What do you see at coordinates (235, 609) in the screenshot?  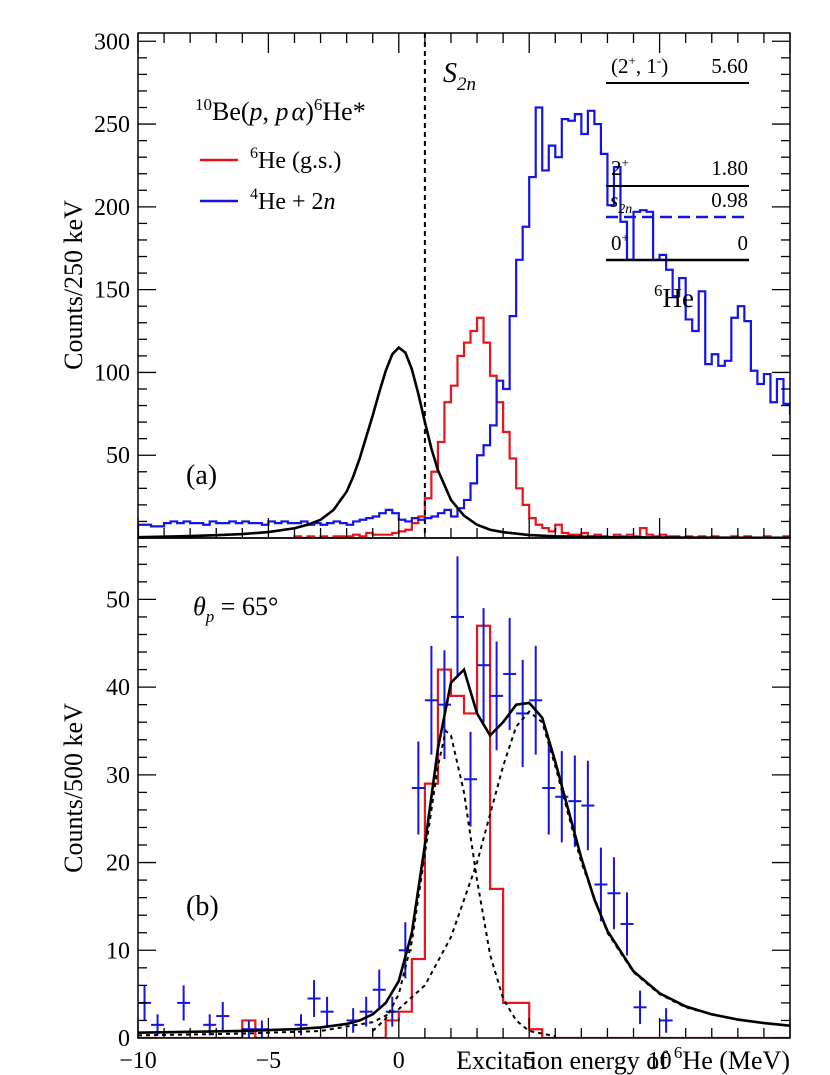 I see `angle-label: θp = 65°` at bounding box center [235, 609].